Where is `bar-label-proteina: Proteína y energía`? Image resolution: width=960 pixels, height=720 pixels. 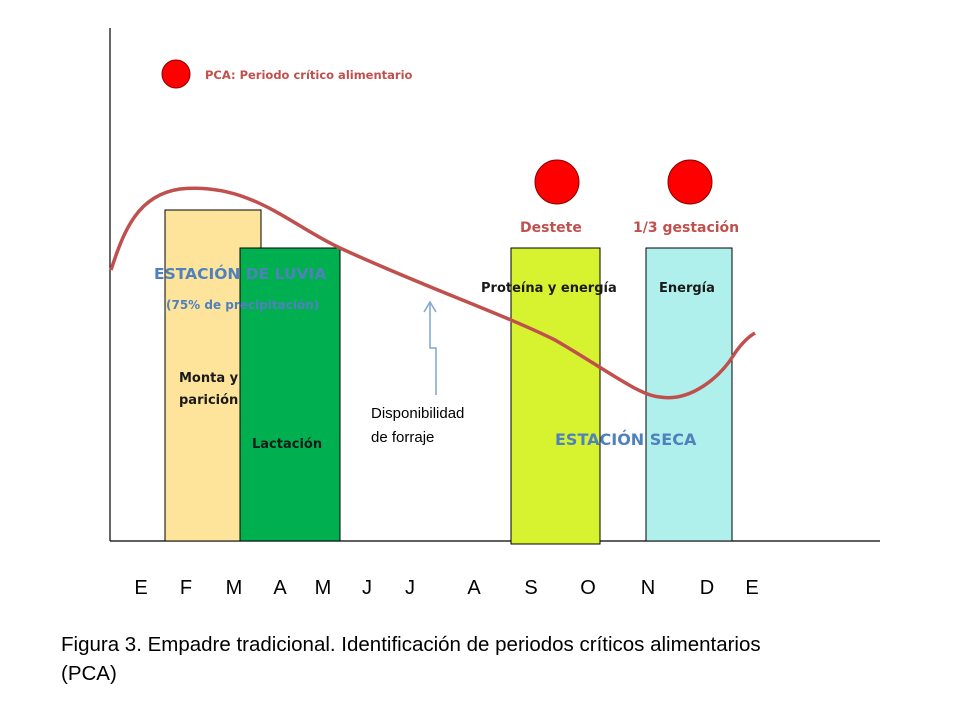
bar-label-proteina: Proteína y energía is located at coordinates (549, 288).